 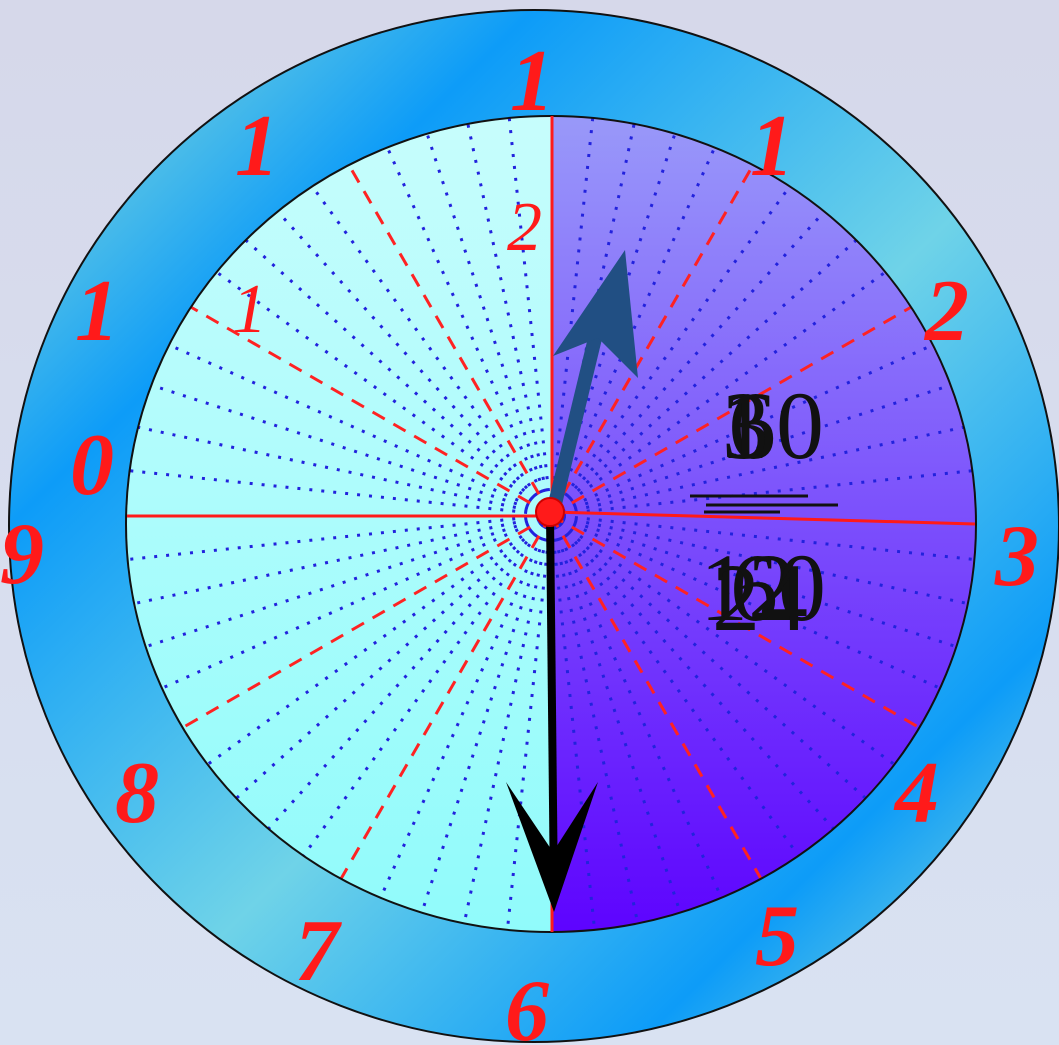 I want to click on outer-number-9: 9, so click(x=22, y=554).